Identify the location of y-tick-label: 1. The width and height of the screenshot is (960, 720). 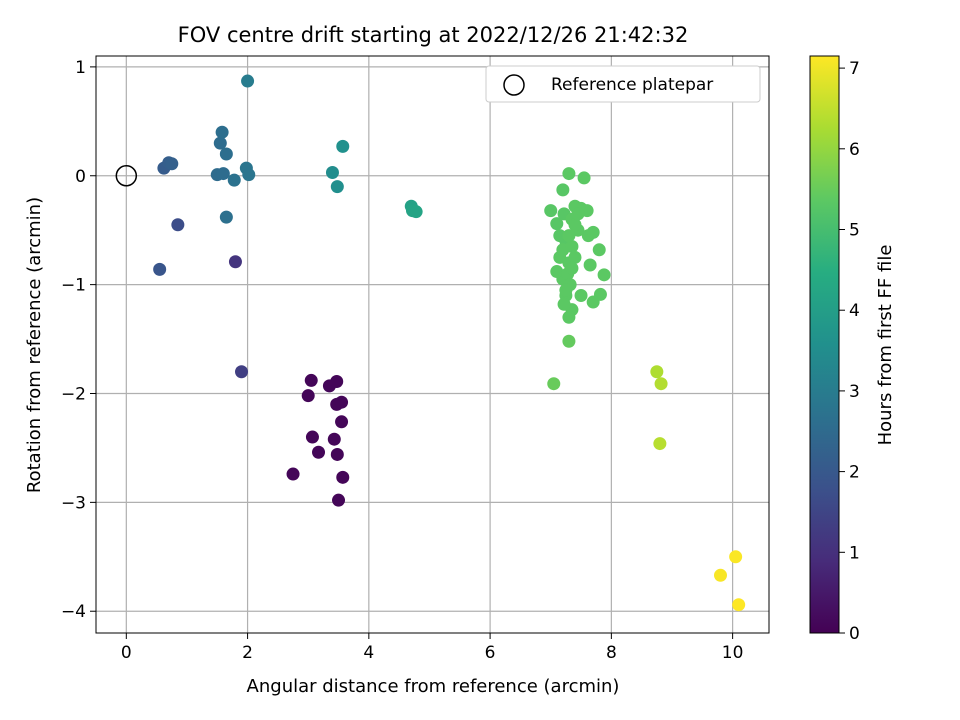
(80, 68).